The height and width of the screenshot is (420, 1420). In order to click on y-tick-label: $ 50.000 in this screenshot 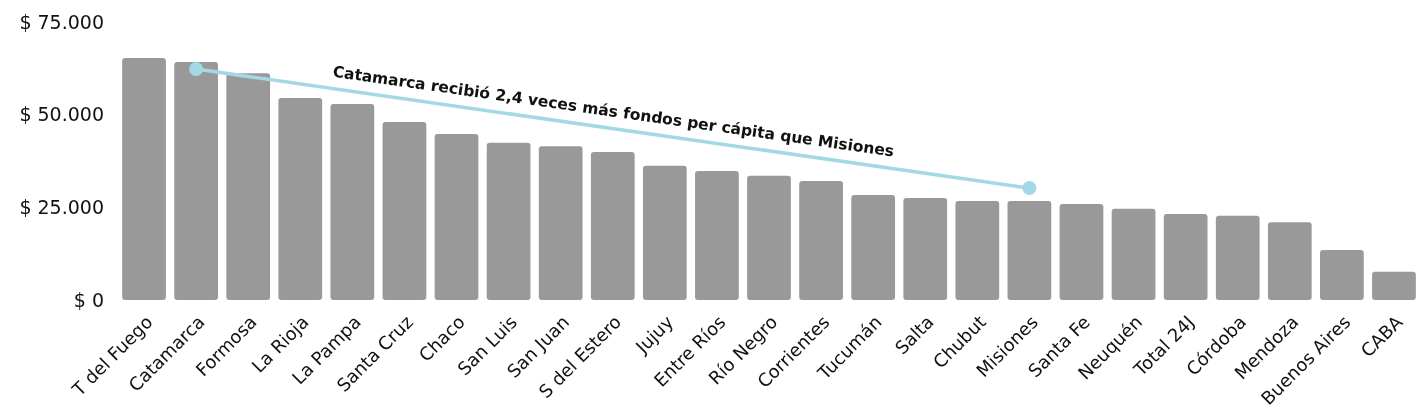, I will do `click(61, 114)`.